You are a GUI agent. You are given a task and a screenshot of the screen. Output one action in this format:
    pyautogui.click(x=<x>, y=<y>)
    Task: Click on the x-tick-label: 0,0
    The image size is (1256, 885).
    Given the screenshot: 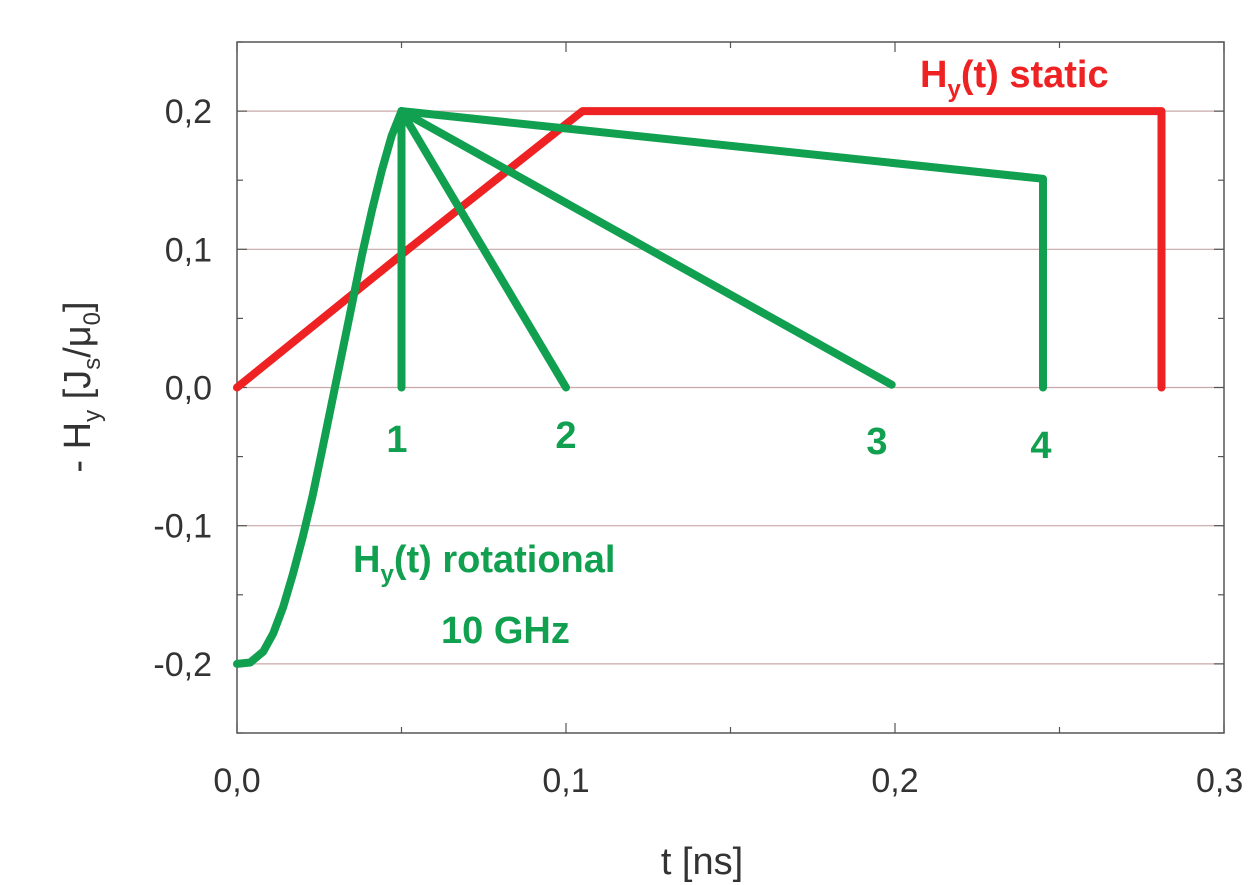 What is the action you would take?
    pyautogui.click(x=236, y=781)
    